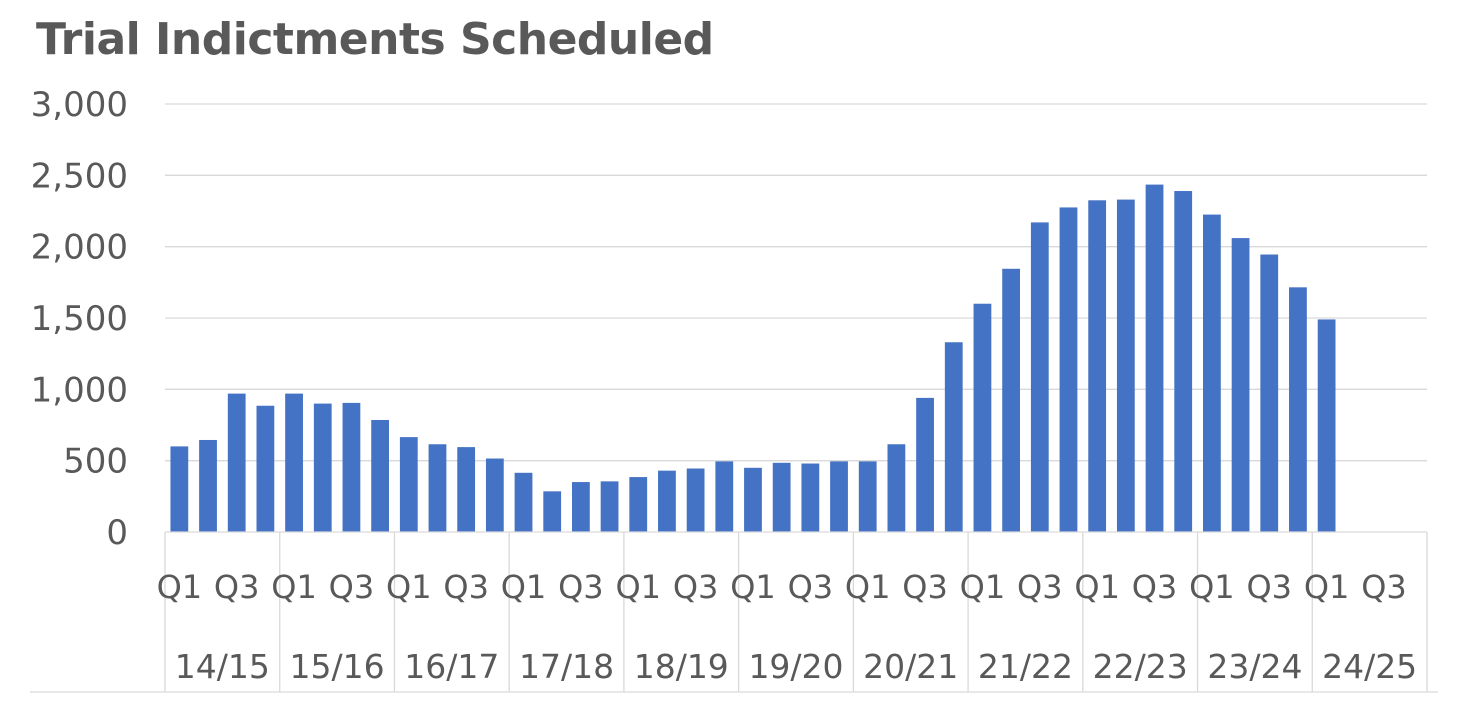 This screenshot has height=712, width=1460. Describe the element at coordinates (117, 533) in the screenshot. I see `y-tick-label: 0` at that location.